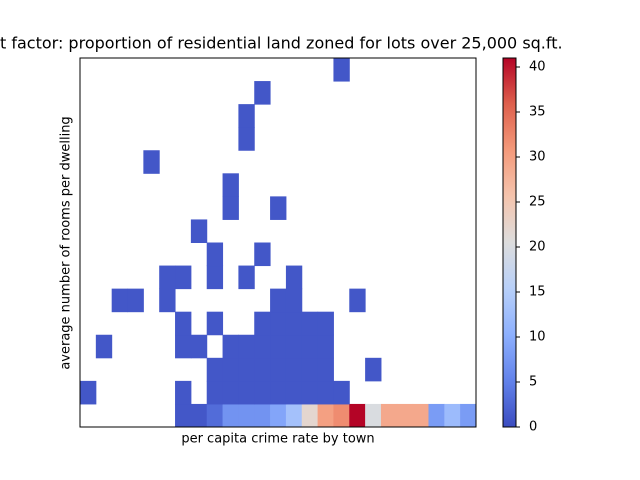 Image resolution: width=640 pixels, height=480 pixels. What do you see at coordinates (537, 247) in the screenshot?
I see `colorbar-tick-label: 20` at bounding box center [537, 247].